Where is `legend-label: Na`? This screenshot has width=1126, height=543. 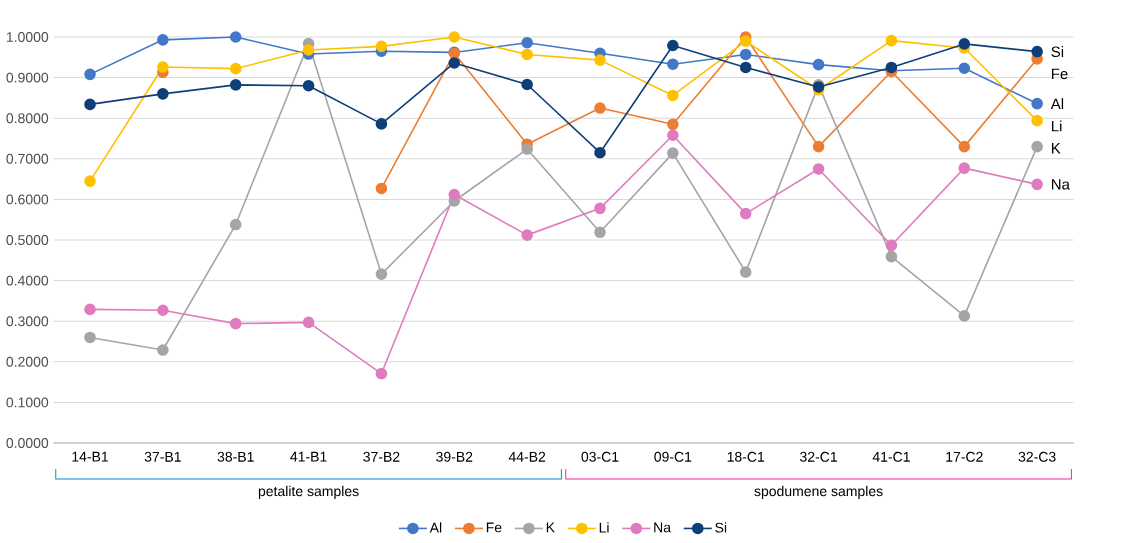 legend-label: Na is located at coordinates (663, 527).